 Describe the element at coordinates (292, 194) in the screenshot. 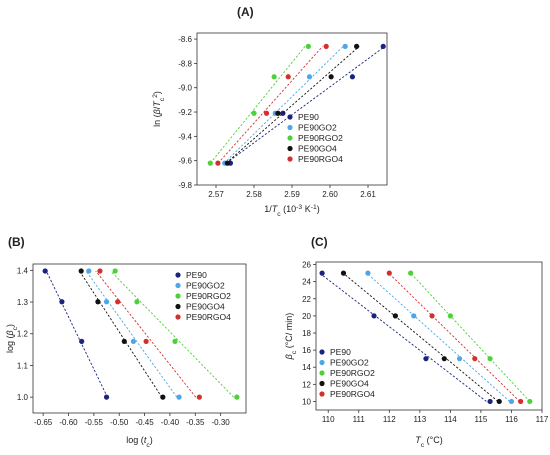

I see `x-tick-label: 2.59` at that location.